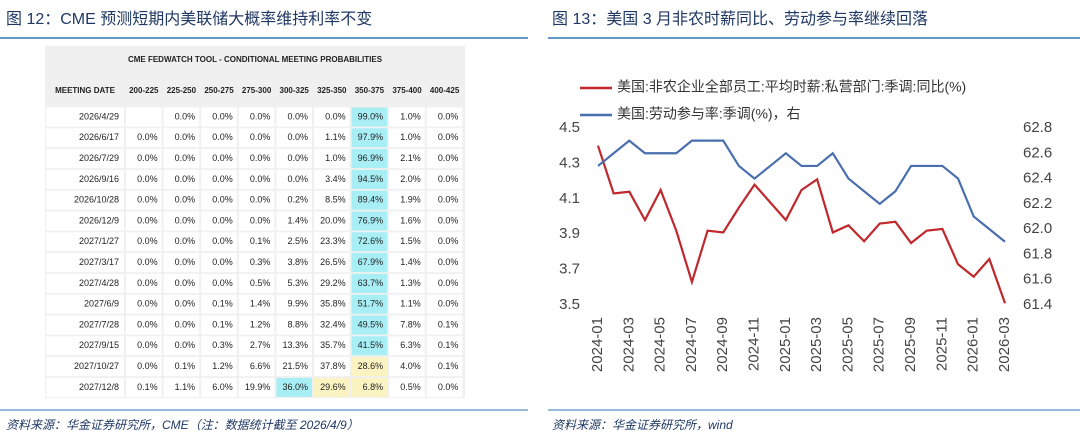 This screenshot has height=448, width=1080. I want to click on y2-tick-label: 61.8, so click(1037, 253).